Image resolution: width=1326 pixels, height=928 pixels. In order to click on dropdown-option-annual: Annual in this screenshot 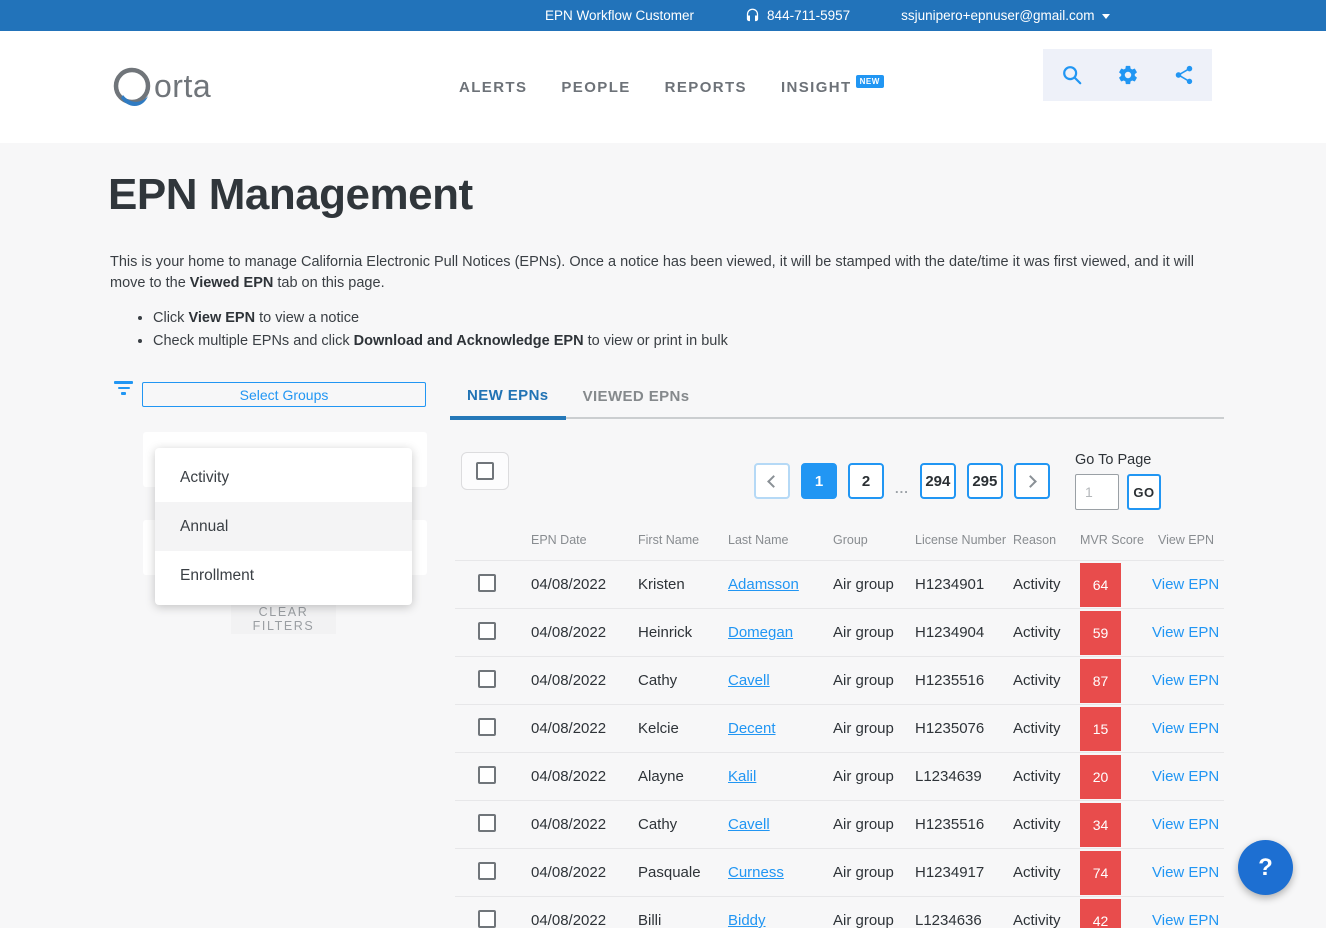, I will do `click(283, 526)`.